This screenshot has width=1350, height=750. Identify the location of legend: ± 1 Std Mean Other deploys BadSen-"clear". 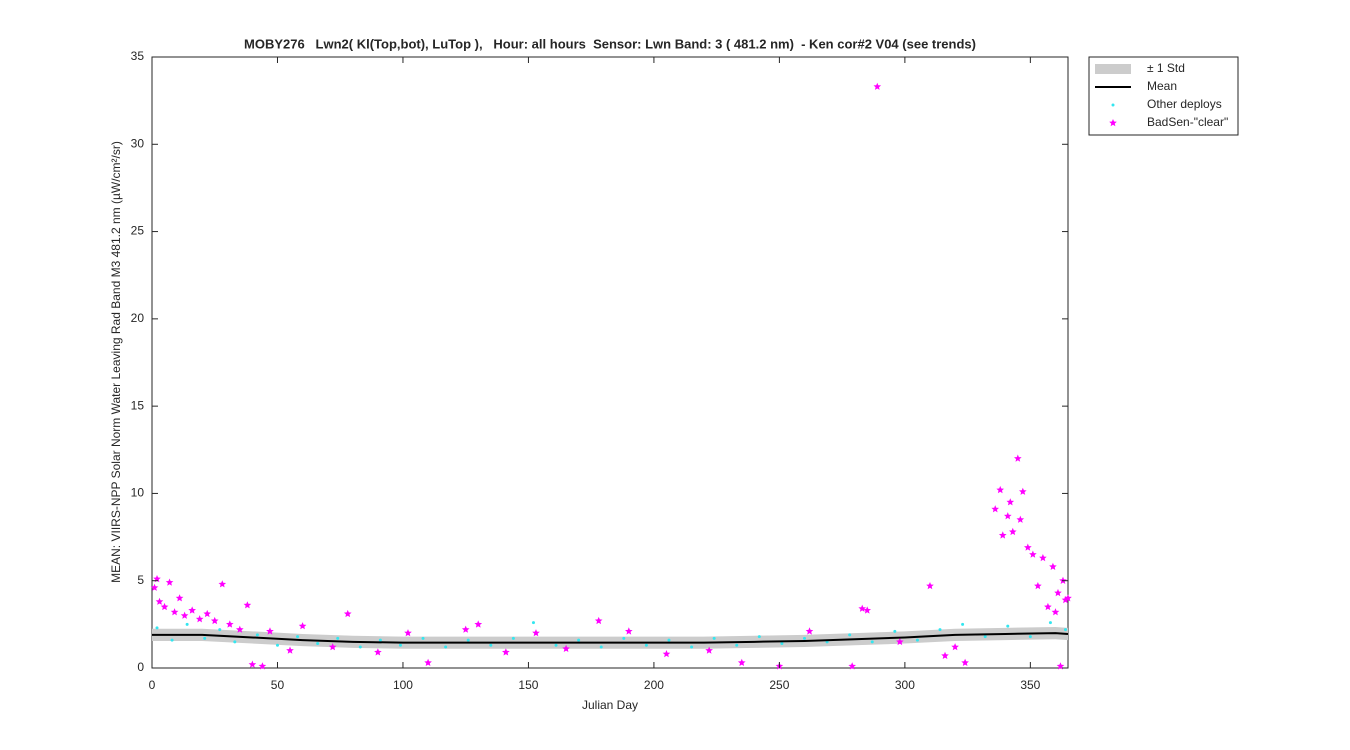
(1163, 96).